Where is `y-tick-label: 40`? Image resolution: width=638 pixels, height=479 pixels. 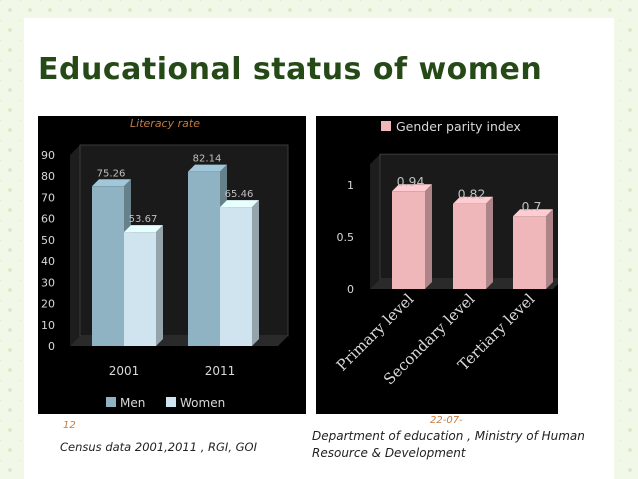
y-tick-label: 40 is located at coordinates (48, 261).